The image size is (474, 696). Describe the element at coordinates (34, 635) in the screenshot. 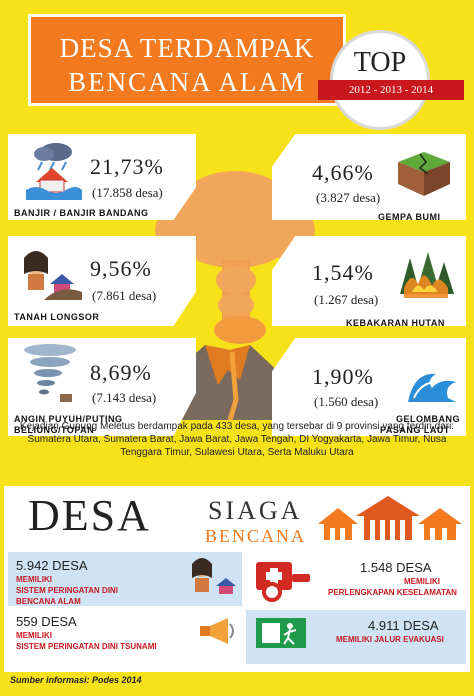

I see `stat-tsunami-warning-label-1: MEMILIKI` at that location.